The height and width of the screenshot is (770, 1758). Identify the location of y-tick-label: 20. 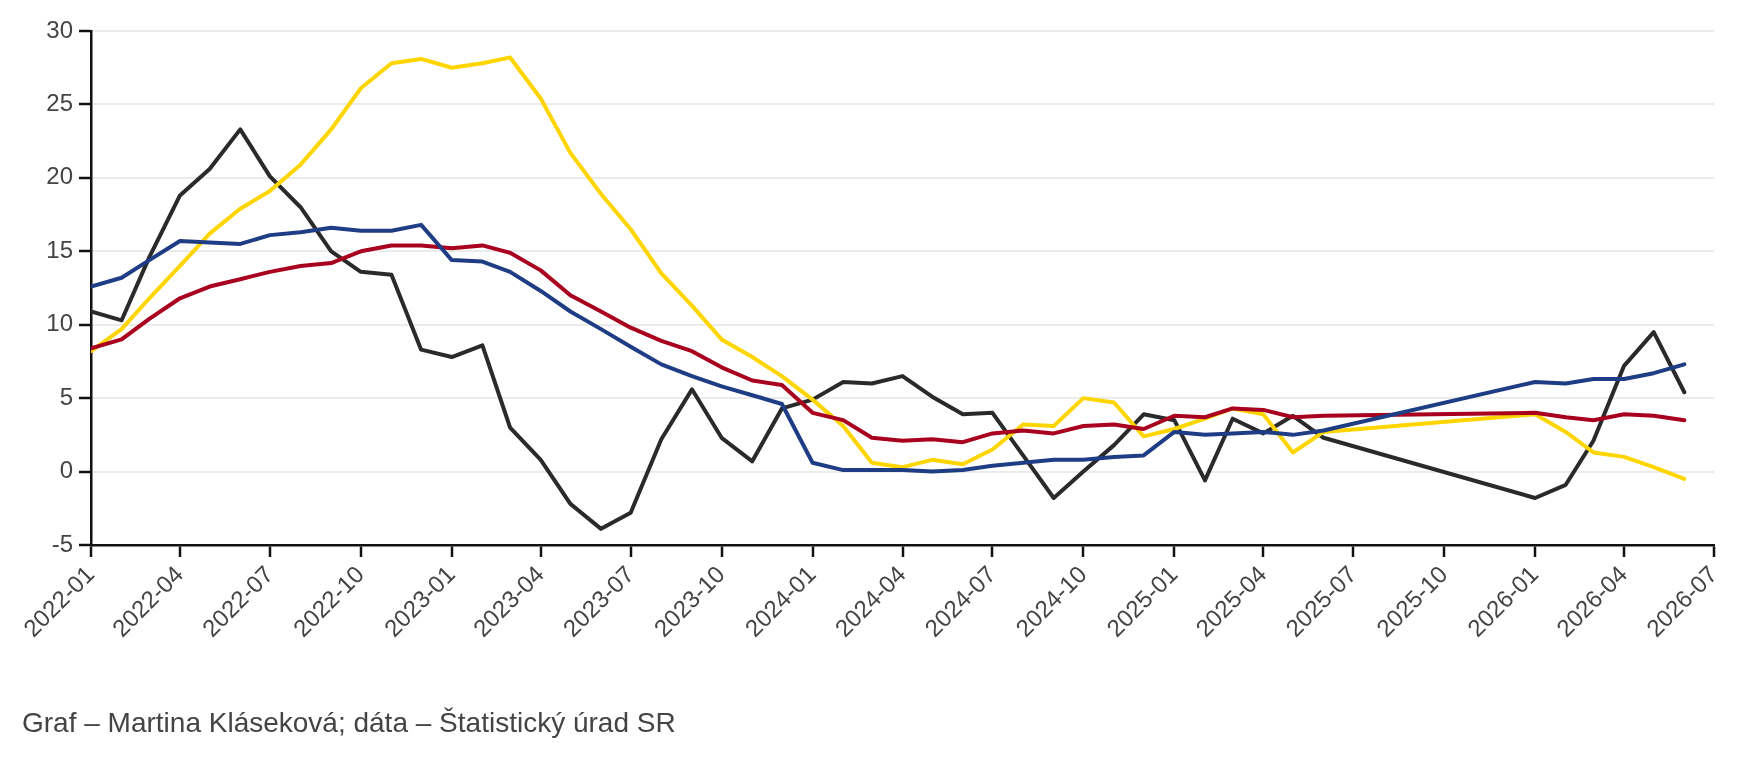
(59, 176).